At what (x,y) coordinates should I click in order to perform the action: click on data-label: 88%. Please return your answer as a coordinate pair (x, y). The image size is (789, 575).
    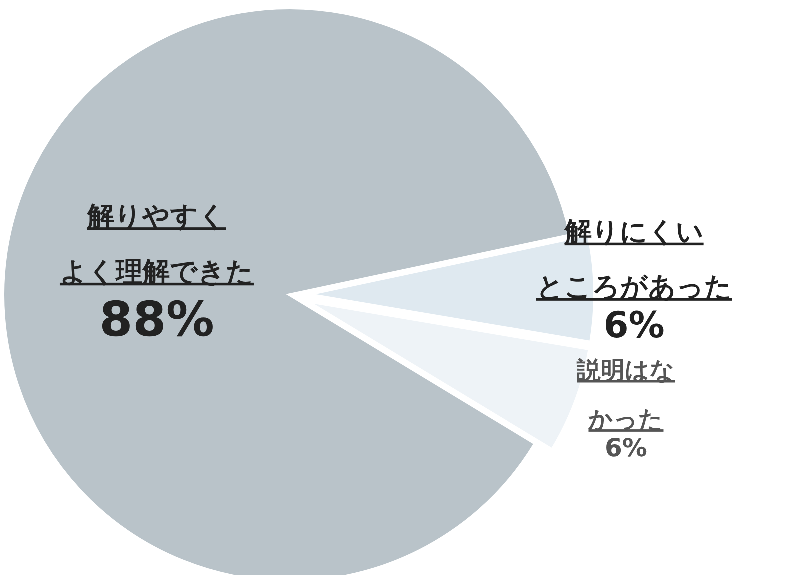
    Looking at the image, I should click on (157, 320).